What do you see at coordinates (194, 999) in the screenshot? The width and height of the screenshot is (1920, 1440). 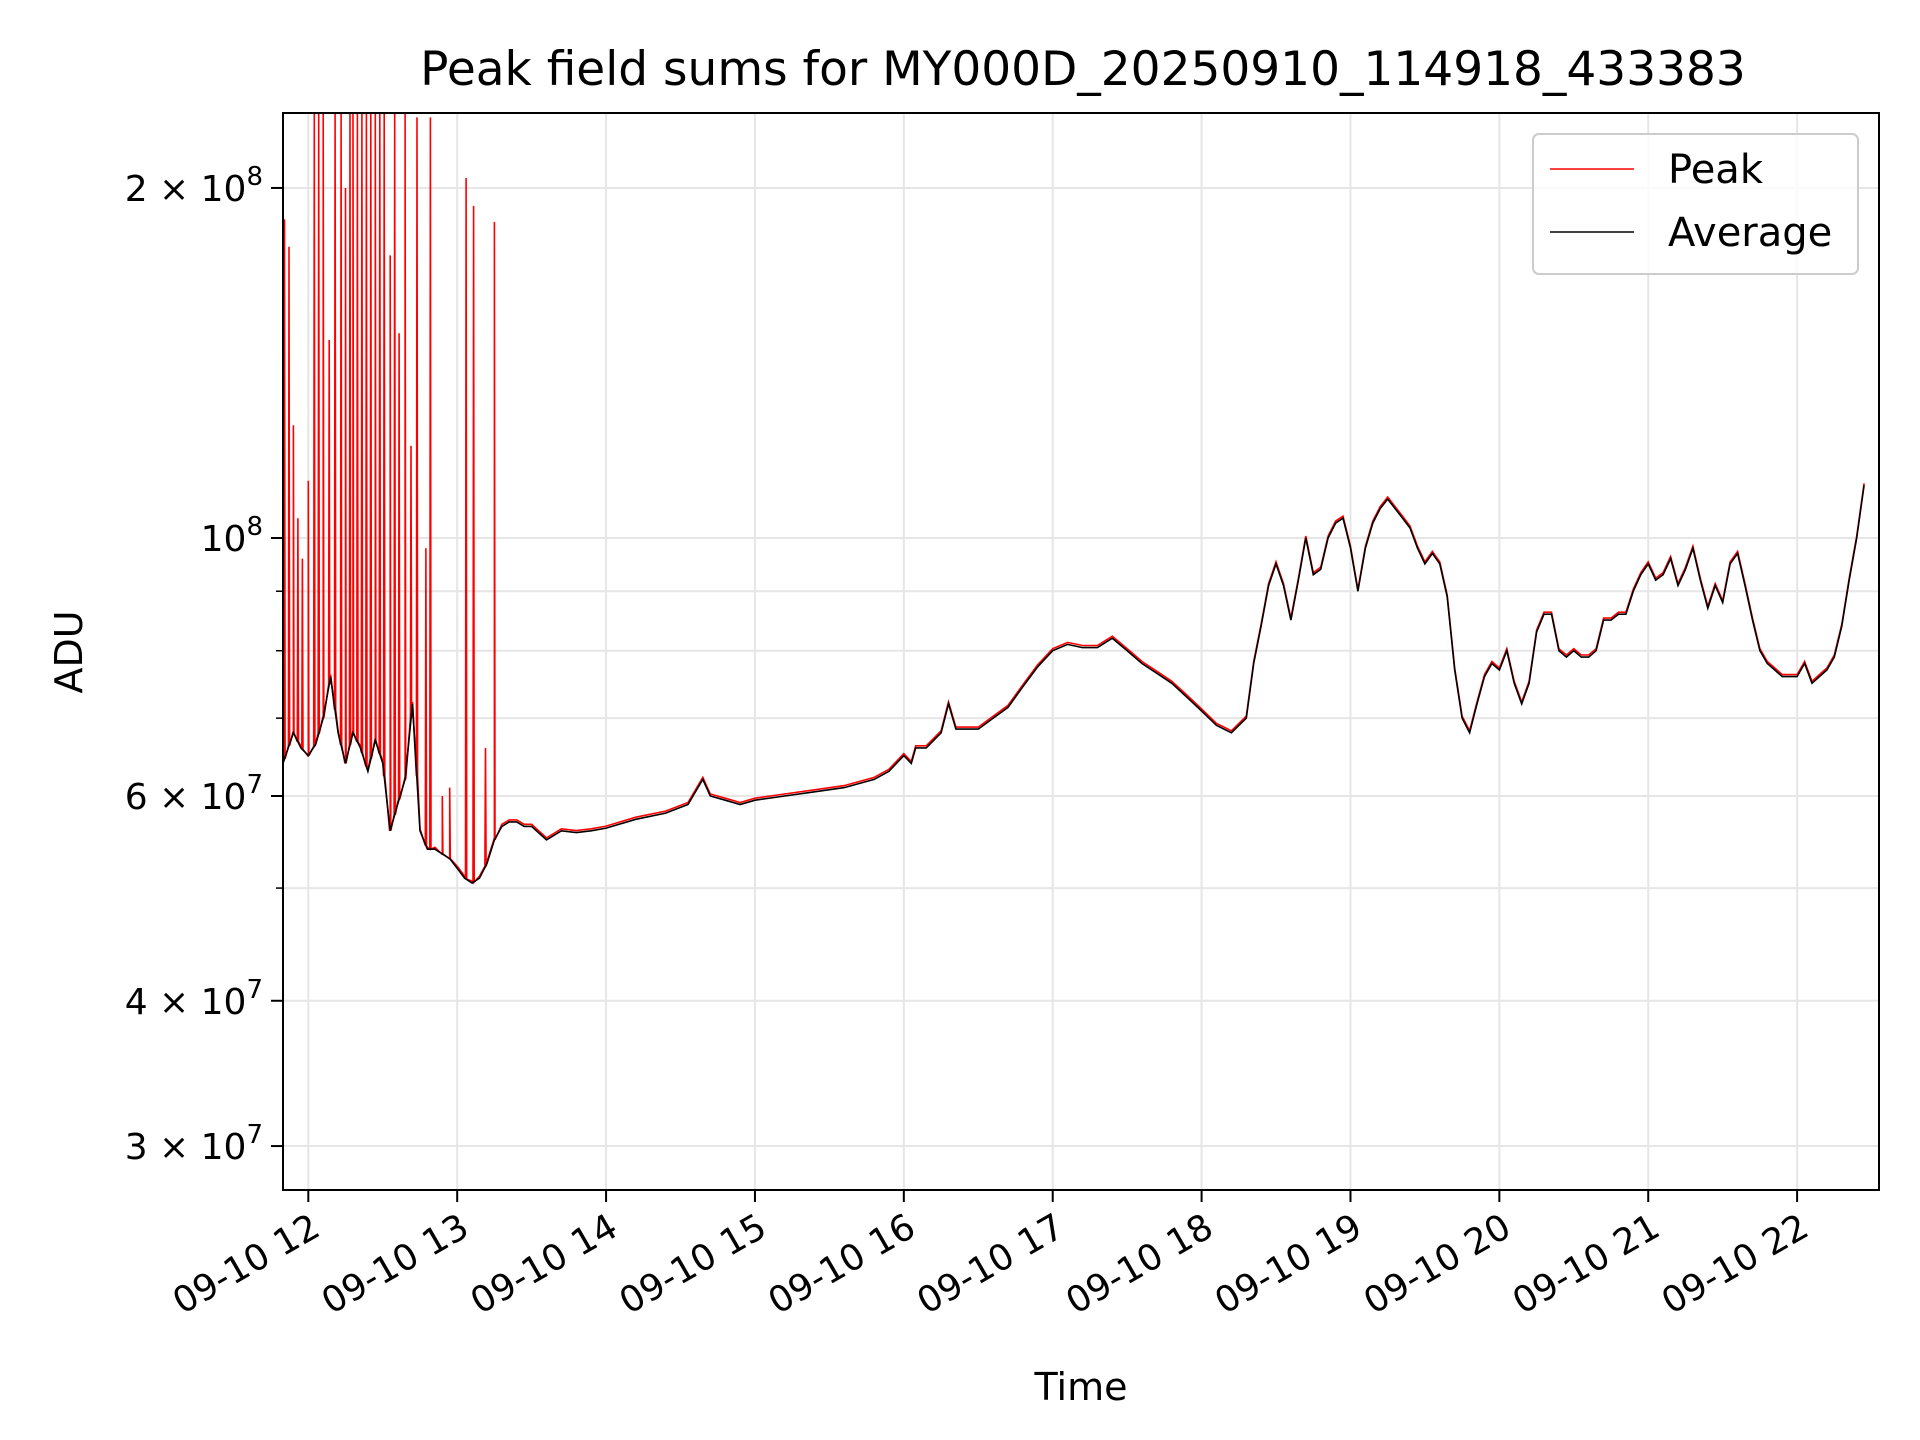 I see `y-tick-label: 4 × 107` at bounding box center [194, 999].